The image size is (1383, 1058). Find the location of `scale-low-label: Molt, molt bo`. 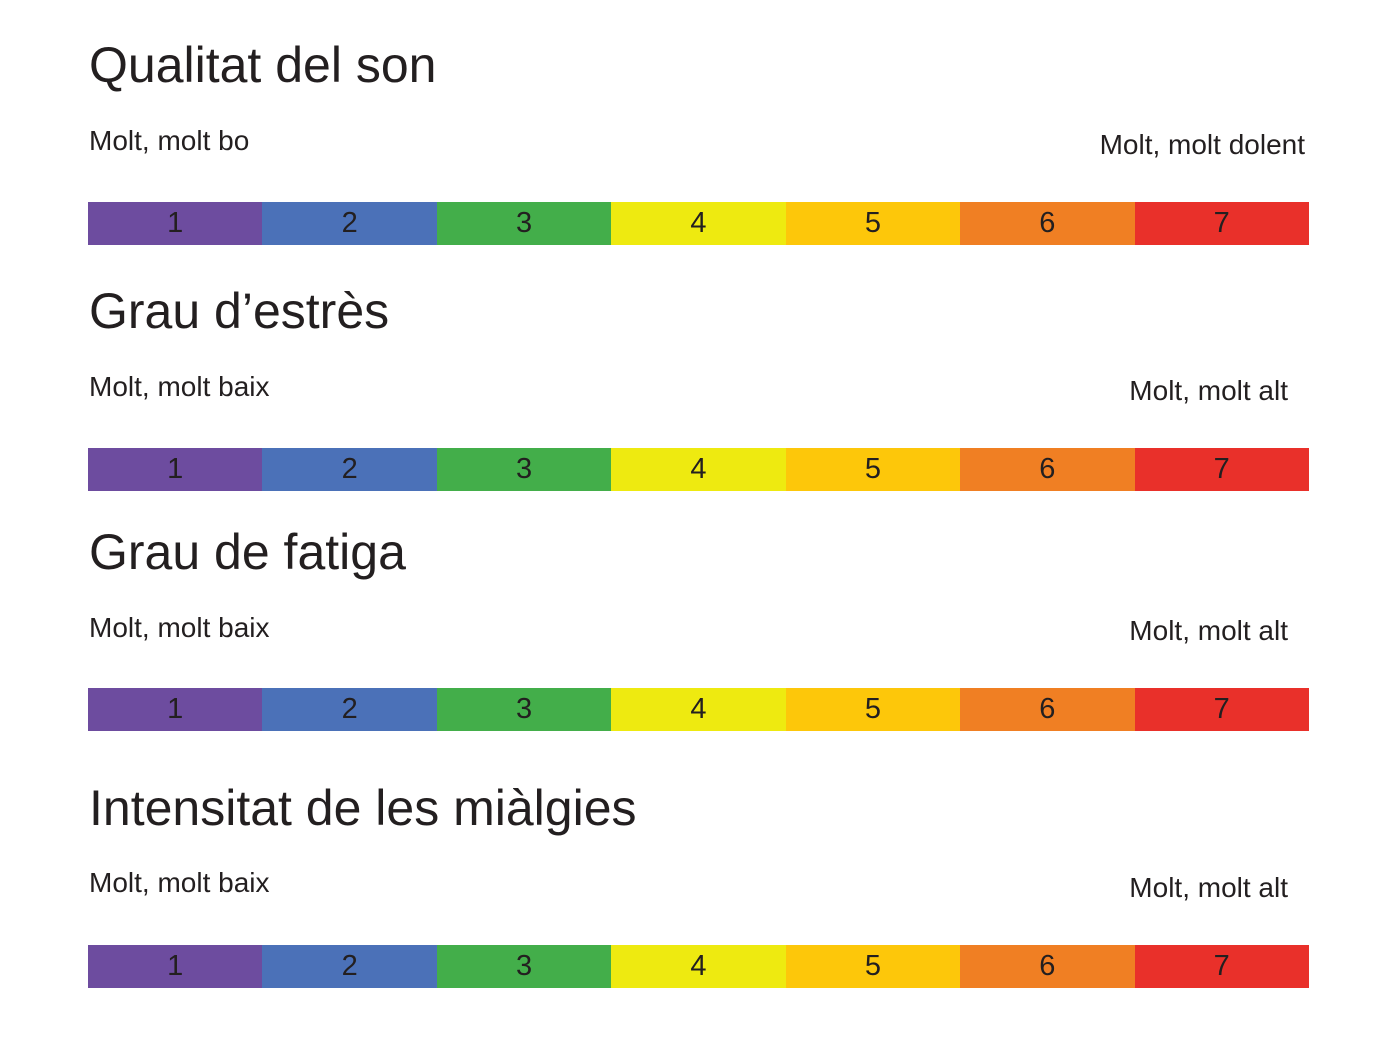

scale-low-label: Molt, molt bo is located at coordinates (169, 140).